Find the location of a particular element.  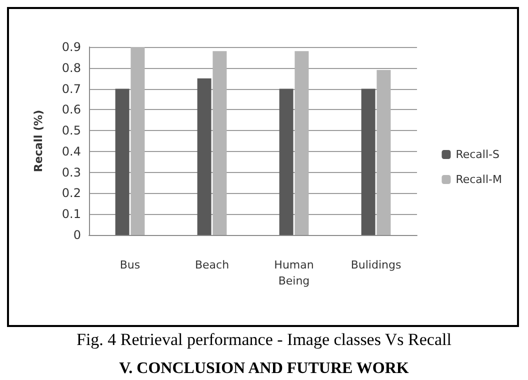

legend-label: Recall-M is located at coordinates (479, 179).